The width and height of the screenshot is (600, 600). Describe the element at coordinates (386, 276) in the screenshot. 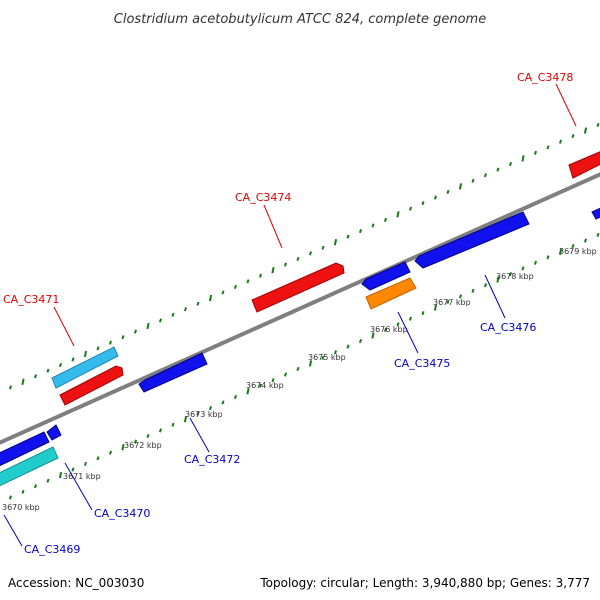

I see `gene-ca-c3473` at that location.